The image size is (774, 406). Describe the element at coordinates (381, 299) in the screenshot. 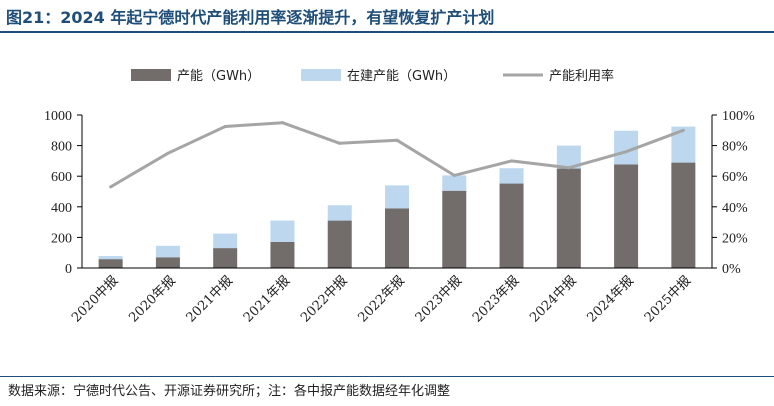

I see `x-tick-label: 2022年报` at that location.